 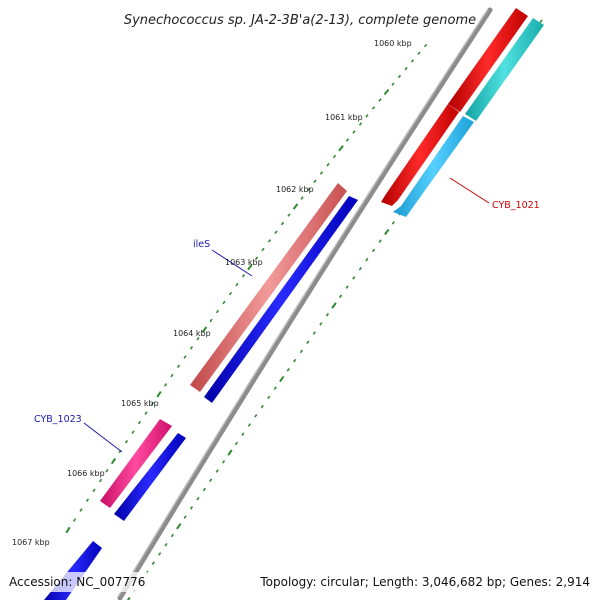 I want to click on gene-red-upper, so click(x=488, y=60).